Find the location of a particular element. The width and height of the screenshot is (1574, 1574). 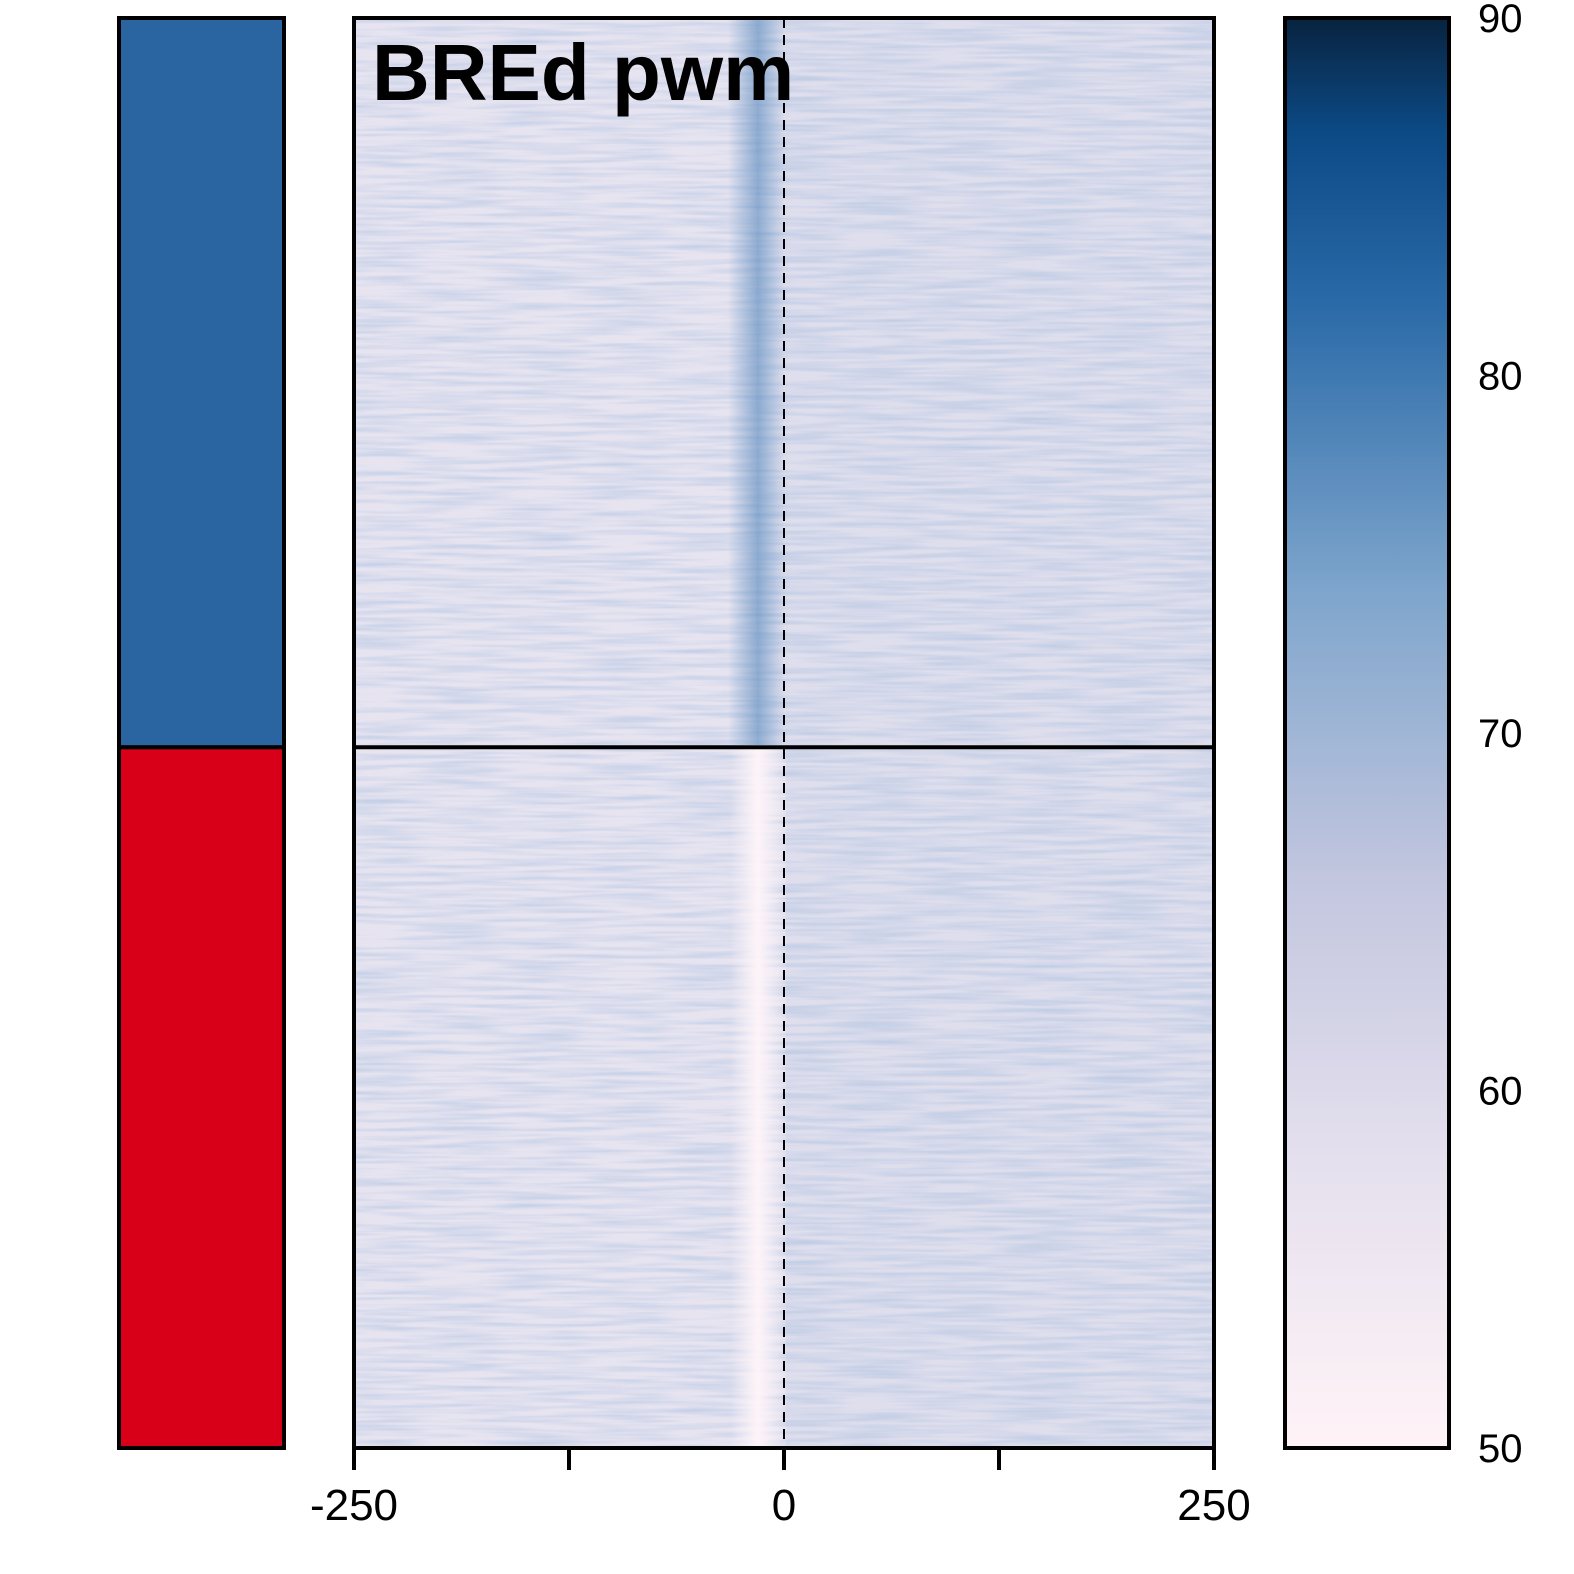

depletion-band is located at coordinates (758, 1096).